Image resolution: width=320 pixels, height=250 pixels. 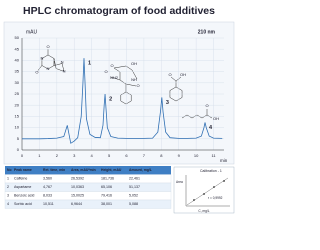 What do you see at coordinates (18, 149) in the screenshot?
I see `y-tick-label: 0` at bounding box center [18, 149].